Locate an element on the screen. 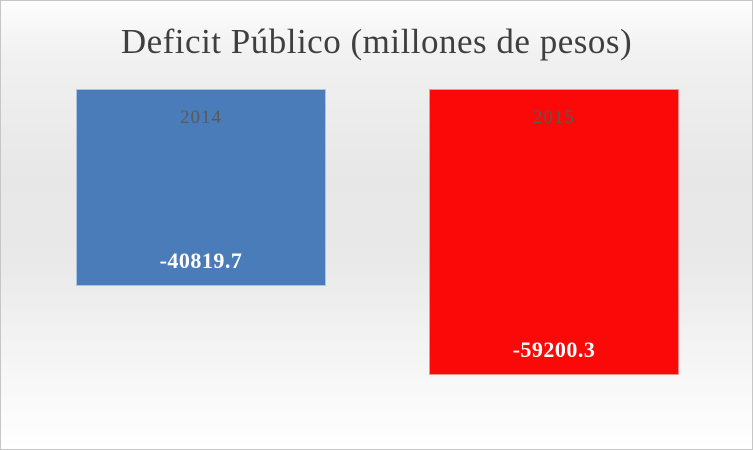  bar-2014-category-label: 2014 is located at coordinates (201, 117).